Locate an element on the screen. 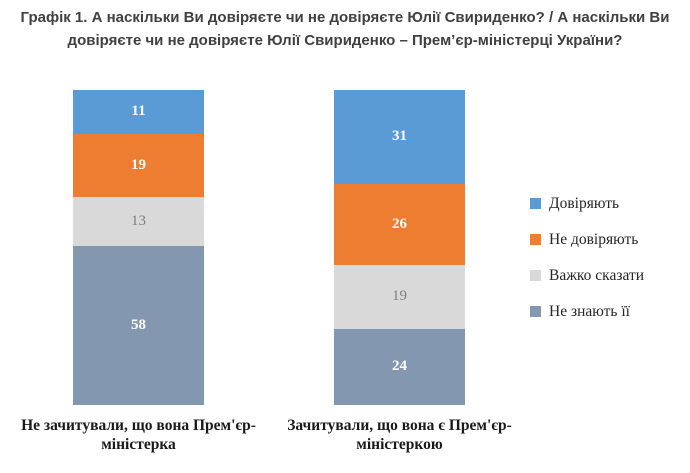 The image size is (690, 473). segment-distrust: 26 is located at coordinates (399, 224).